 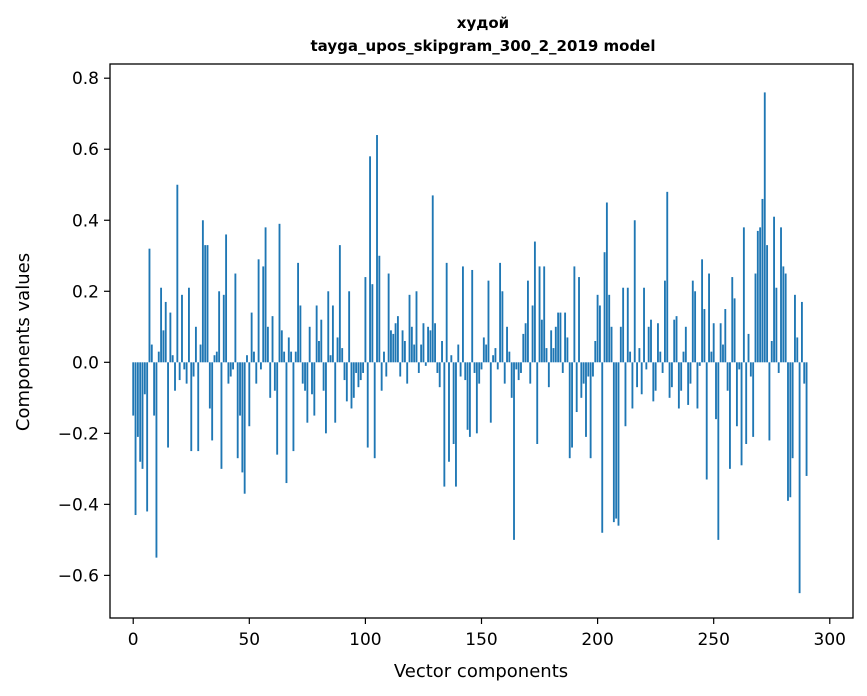 What do you see at coordinates (78, 505) in the screenshot?
I see `y-tick-label: −0.4` at bounding box center [78, 505].